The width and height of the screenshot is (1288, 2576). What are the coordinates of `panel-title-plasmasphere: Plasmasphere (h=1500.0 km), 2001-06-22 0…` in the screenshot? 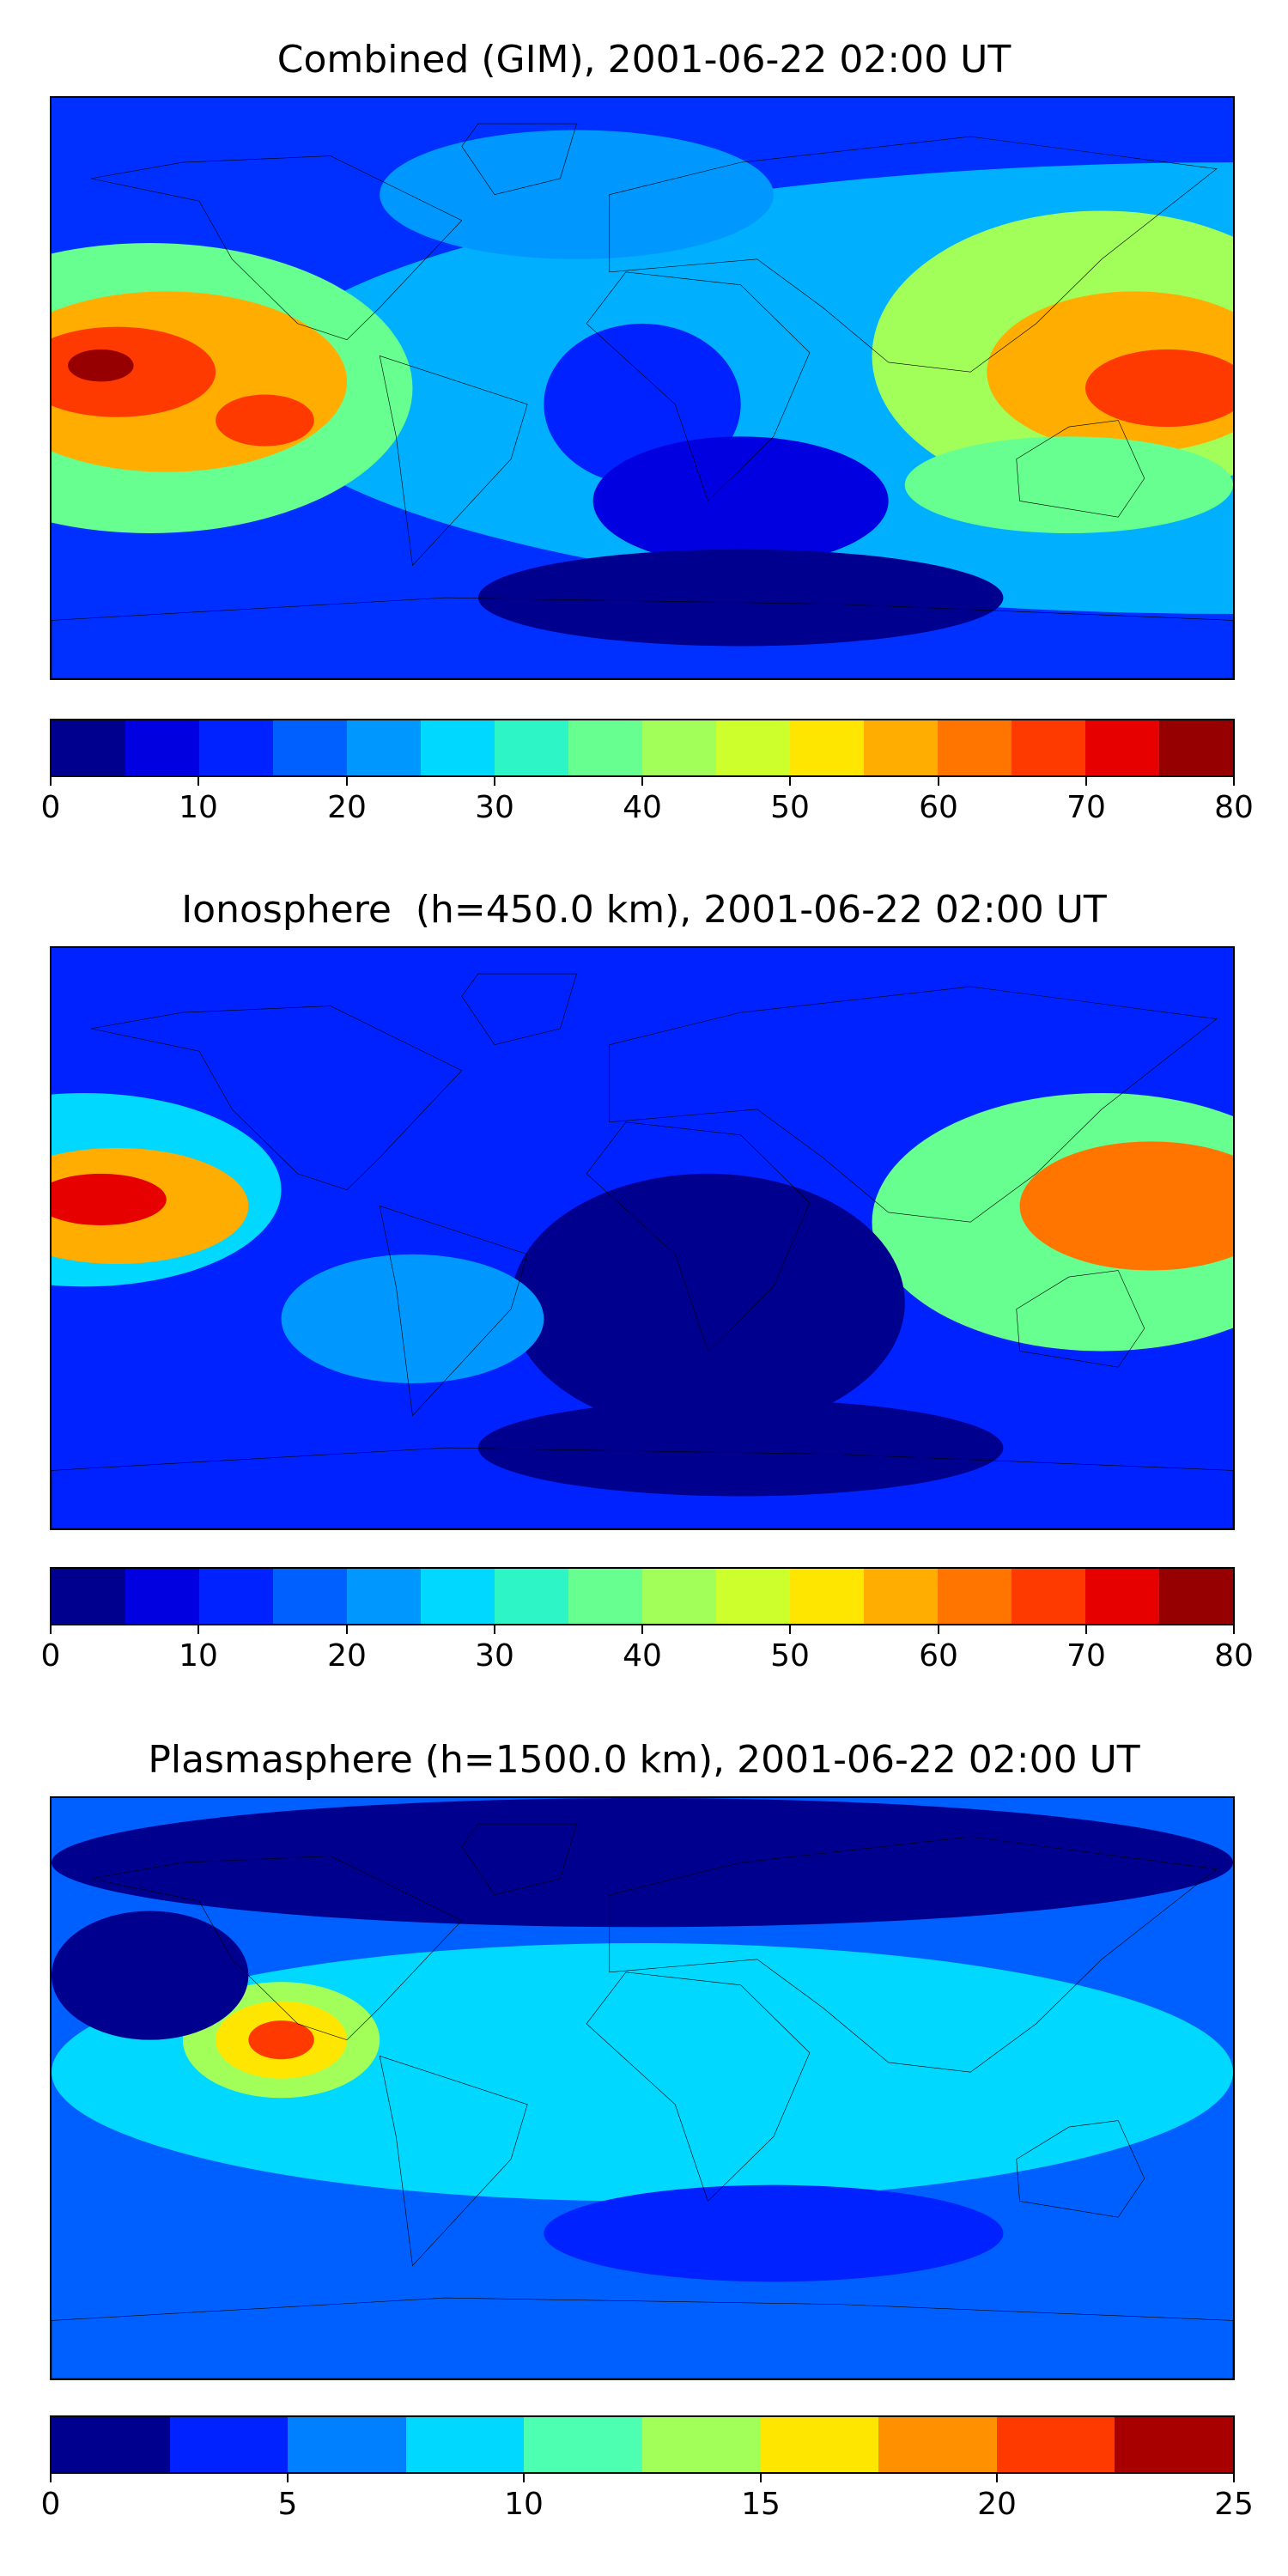 It's located at (644, 1760).